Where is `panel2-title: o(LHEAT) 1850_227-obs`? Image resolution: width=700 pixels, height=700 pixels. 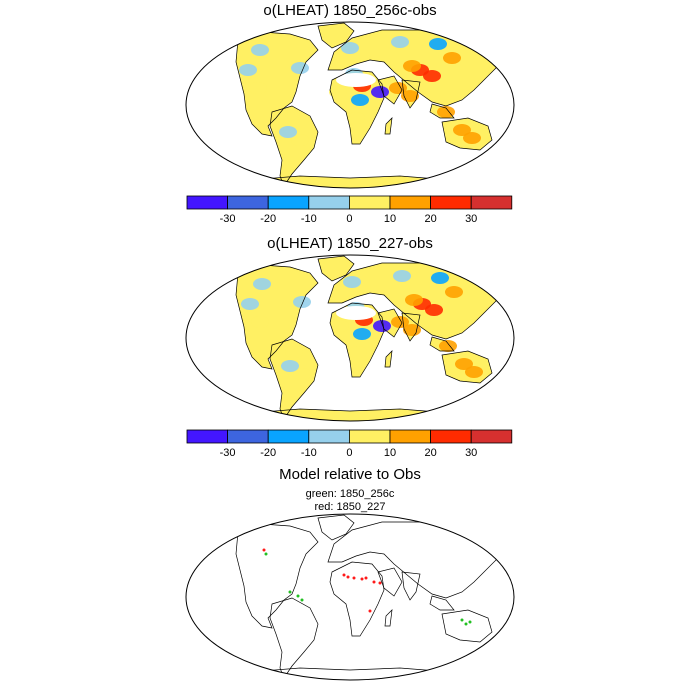
panel2-title: o(LHEAT) 1850_227-obs is located at coordinates (350, 243).